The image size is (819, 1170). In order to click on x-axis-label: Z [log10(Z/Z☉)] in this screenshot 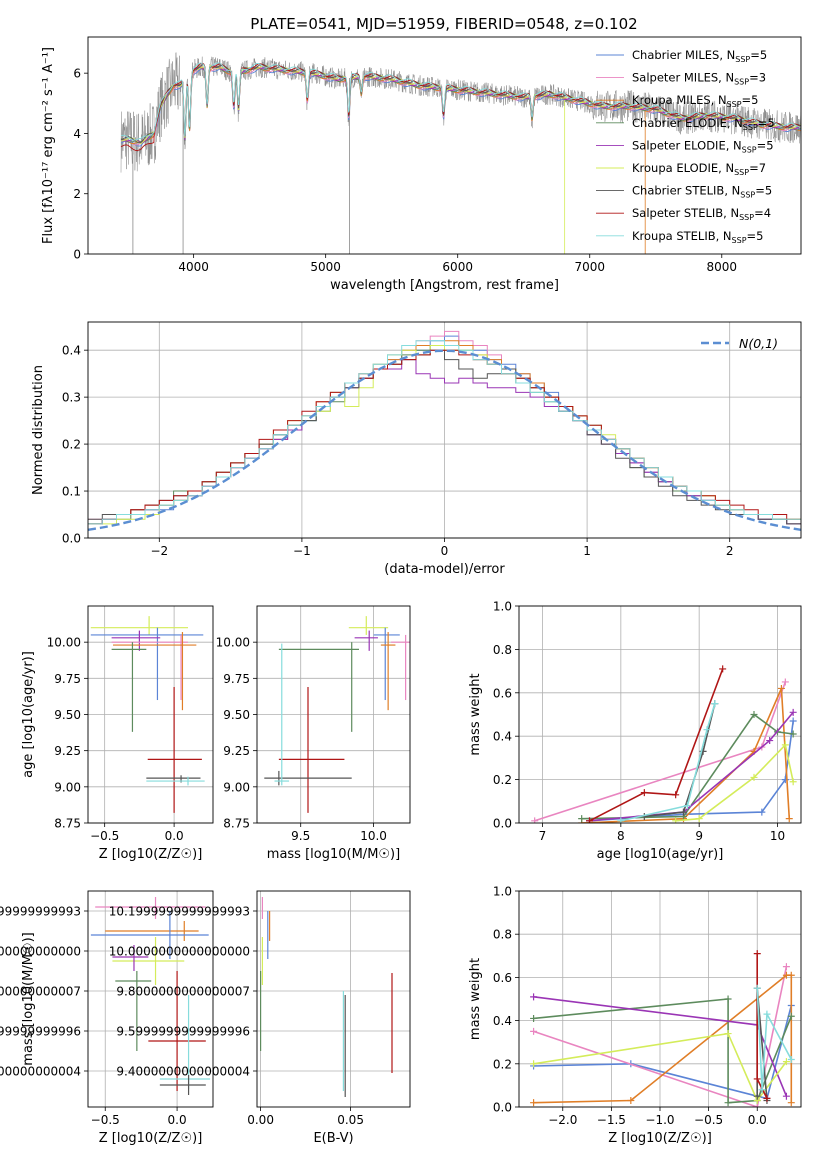, I will do `click(151, 854)`.